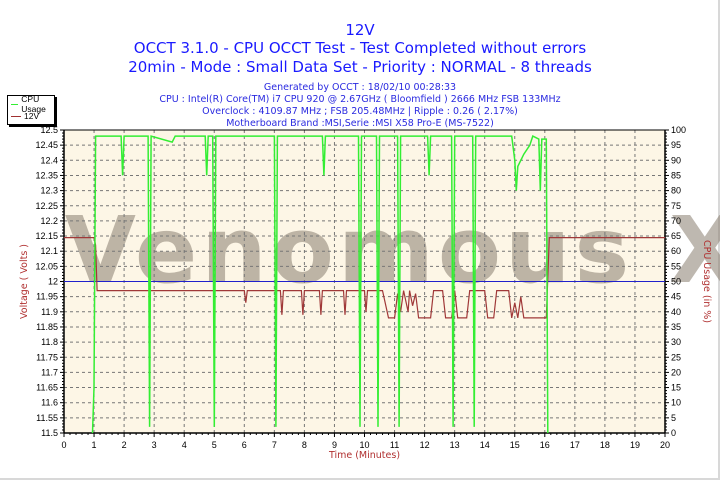 The image size is (720, 480). I want to click on x-tick-label: 6, so click(244, 445).